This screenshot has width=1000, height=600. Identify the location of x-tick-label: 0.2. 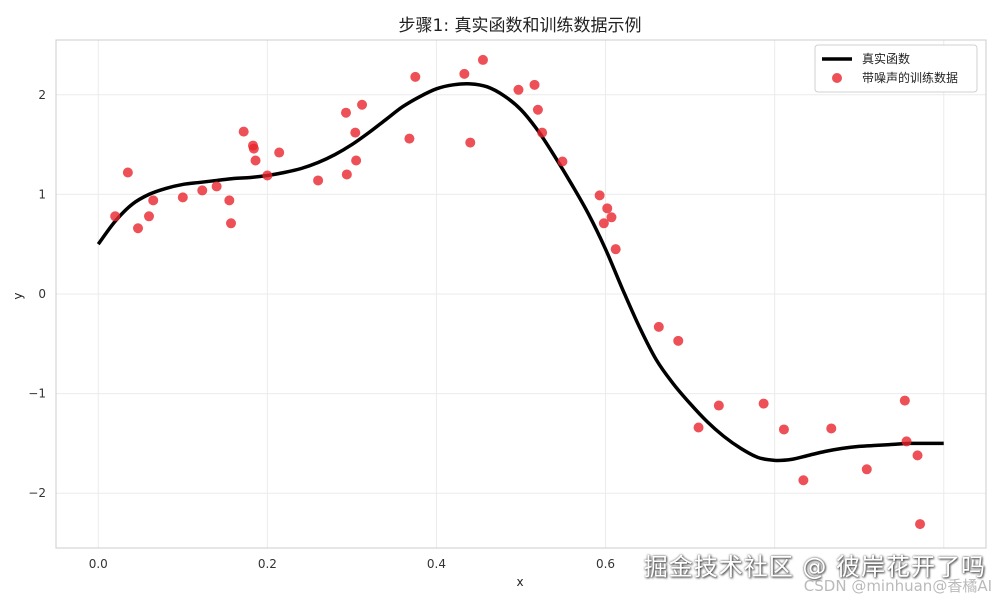
(267, 564).